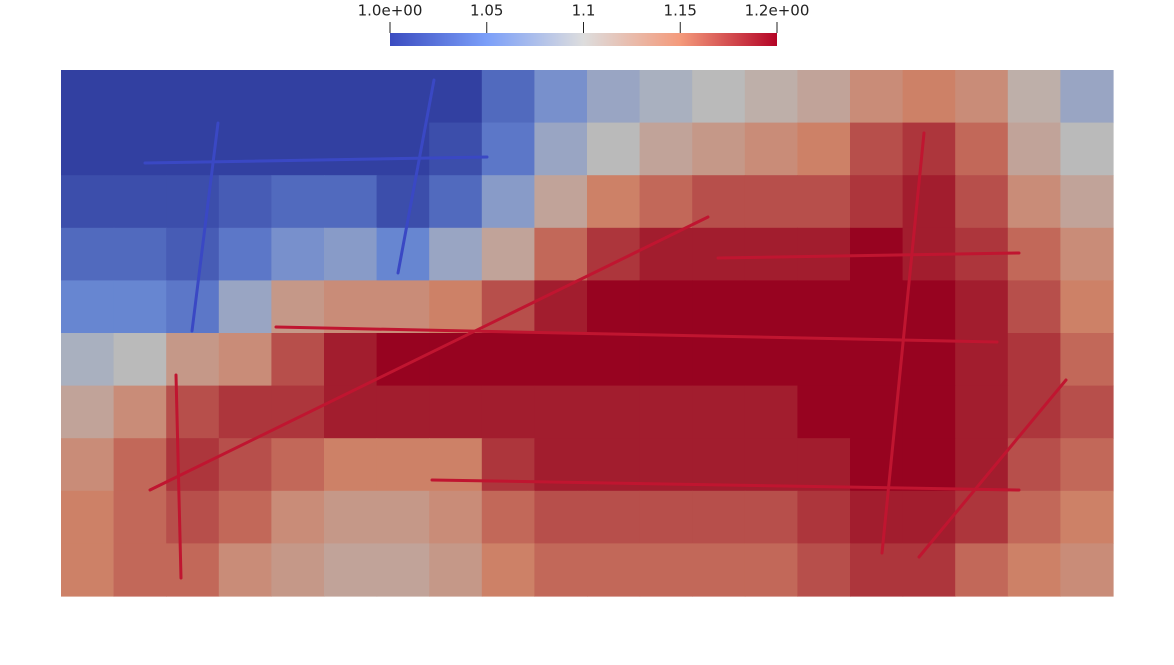 This screenshot has height=665, width=1174. What do you see at coordinates (486, 11) in the screenshot?
I see `colorbar-tick-label: 1.05` at bounding box center [486, 11].